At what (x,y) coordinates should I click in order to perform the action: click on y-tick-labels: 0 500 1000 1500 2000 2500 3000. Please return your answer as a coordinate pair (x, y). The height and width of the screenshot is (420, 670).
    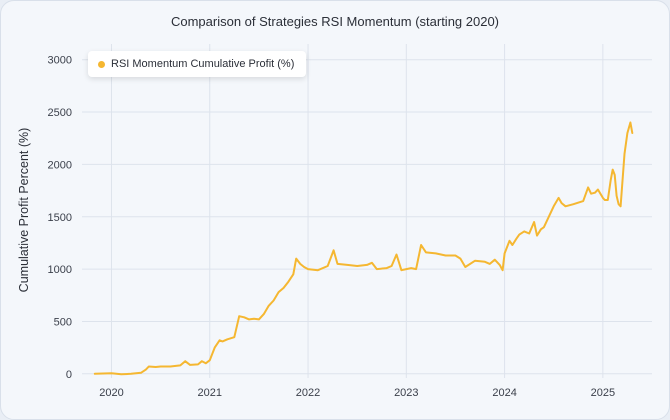
    Looking at the image, I should click on (60, 218).